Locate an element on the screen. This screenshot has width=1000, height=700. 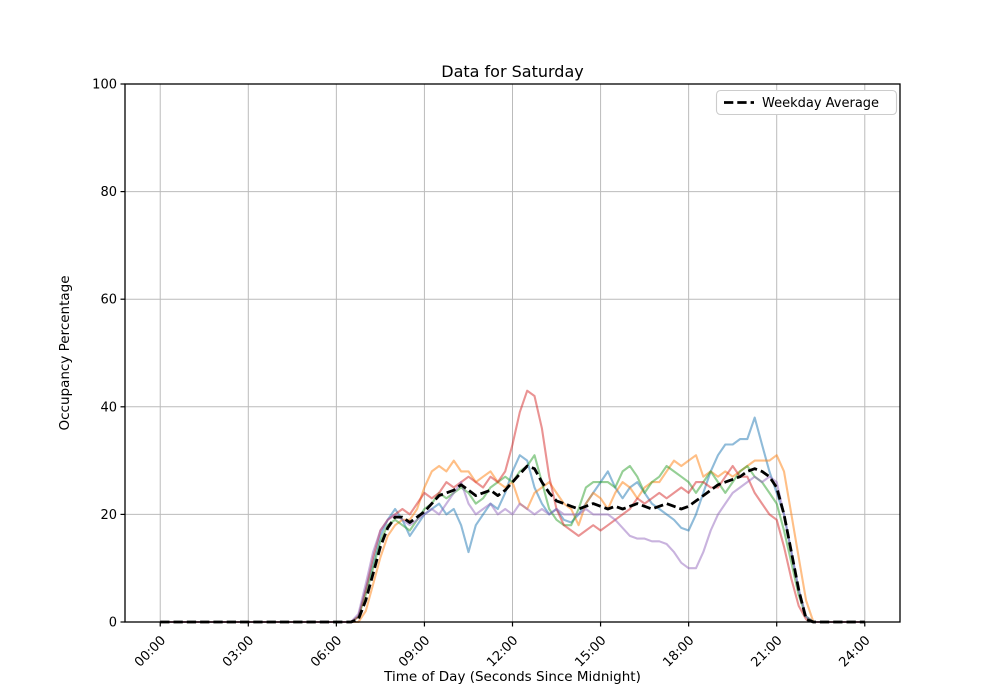
legend: Weekday Average is located at coordinates (806, 102).